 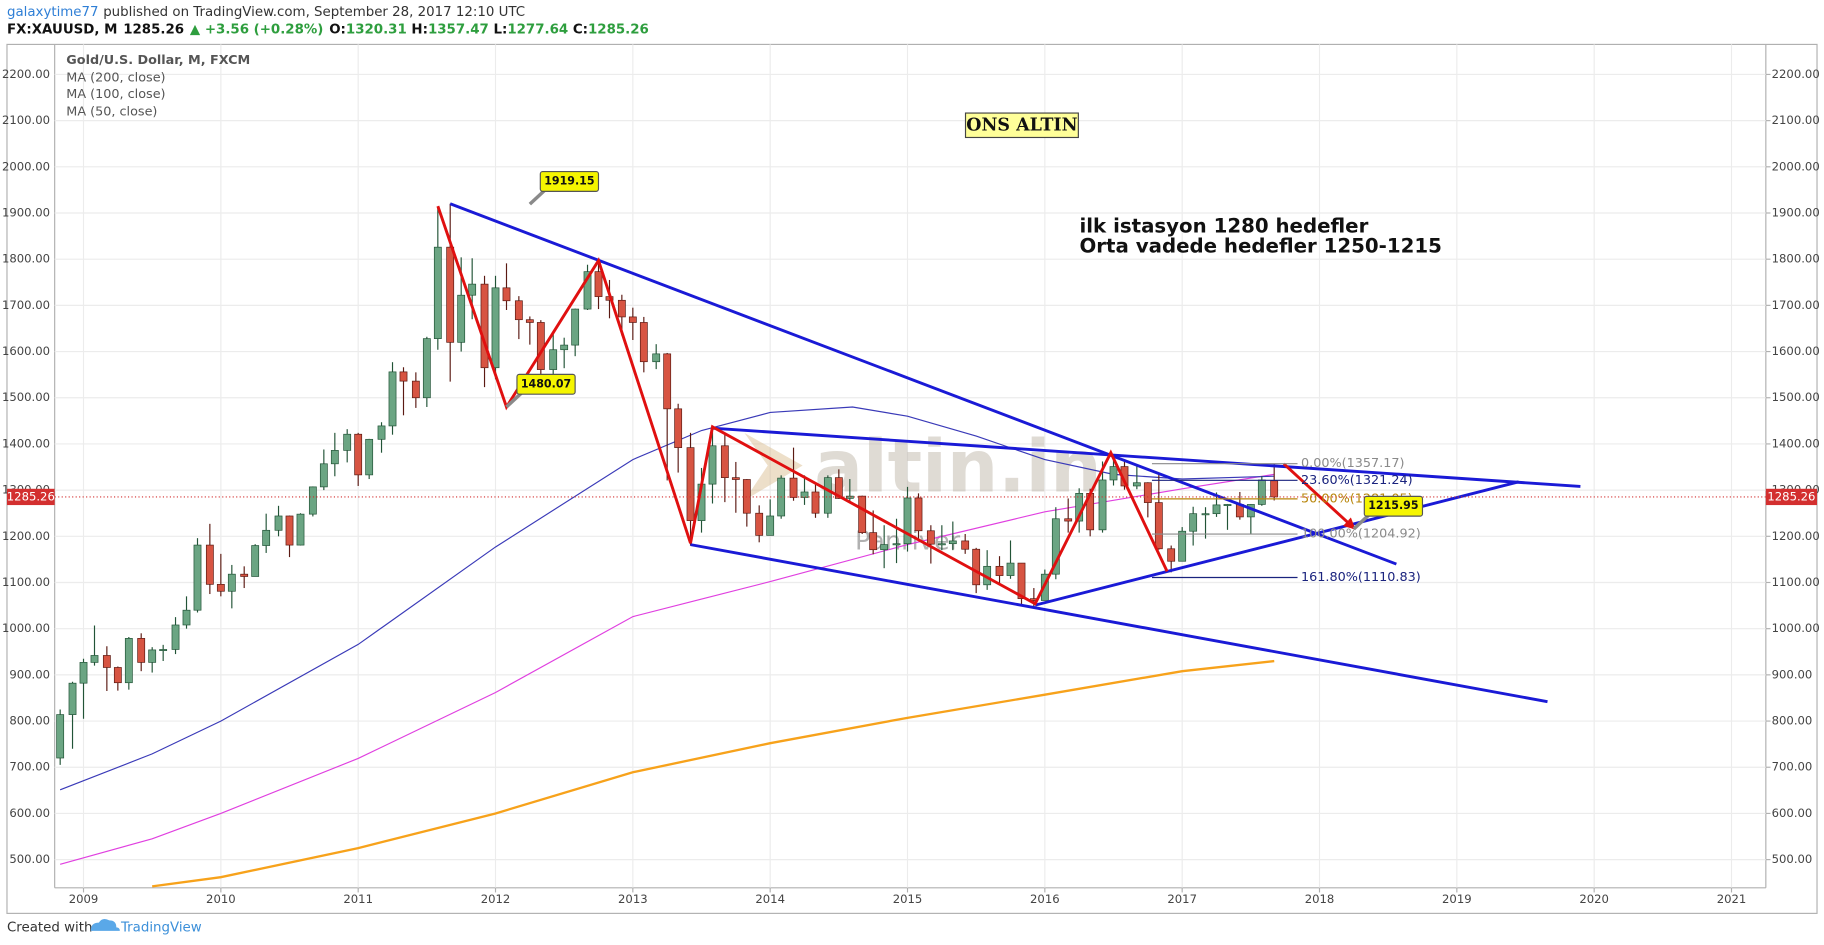 I want to click on fib-label: 0.00%(1357.17), so click(x=1352, y=463).